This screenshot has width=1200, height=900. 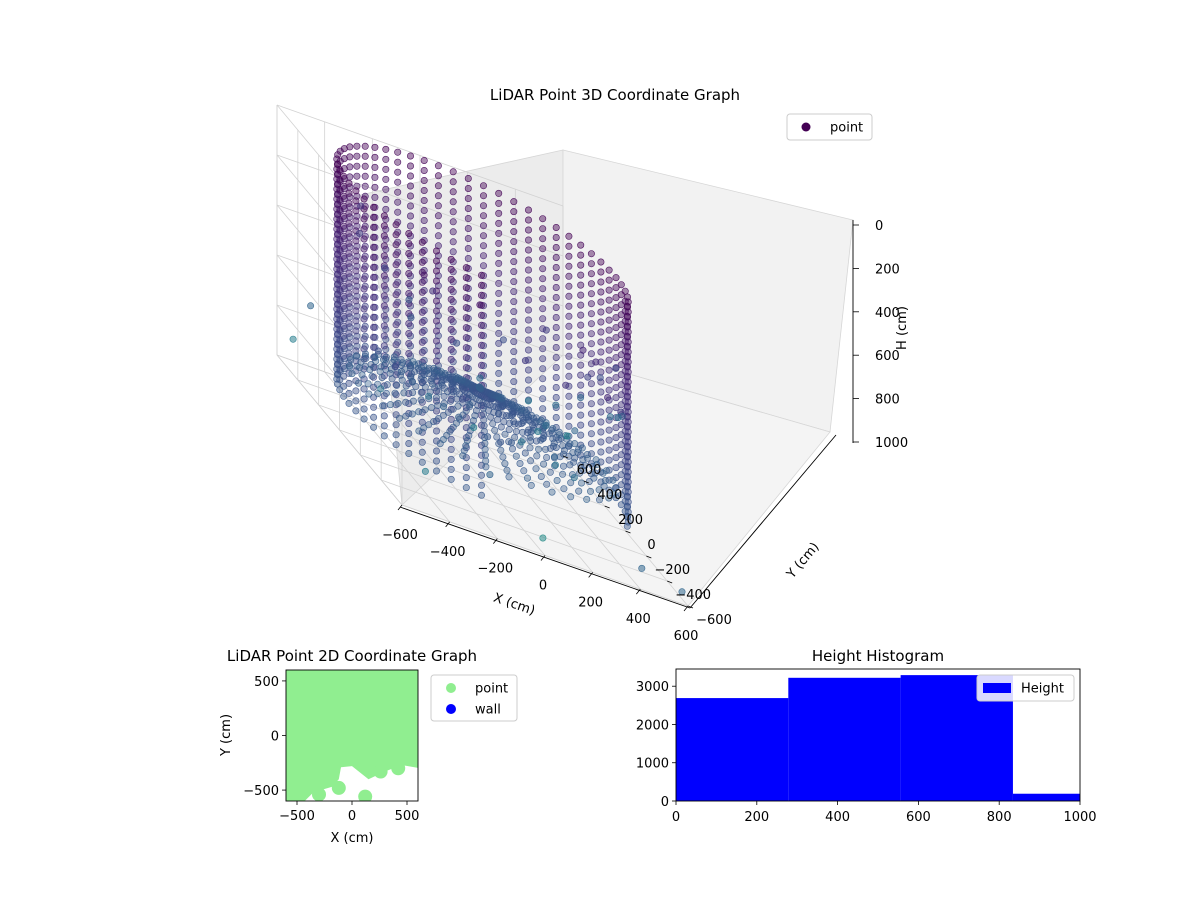 I want to click on x-tick-label-3d: 400, so click(x=638, y=619).